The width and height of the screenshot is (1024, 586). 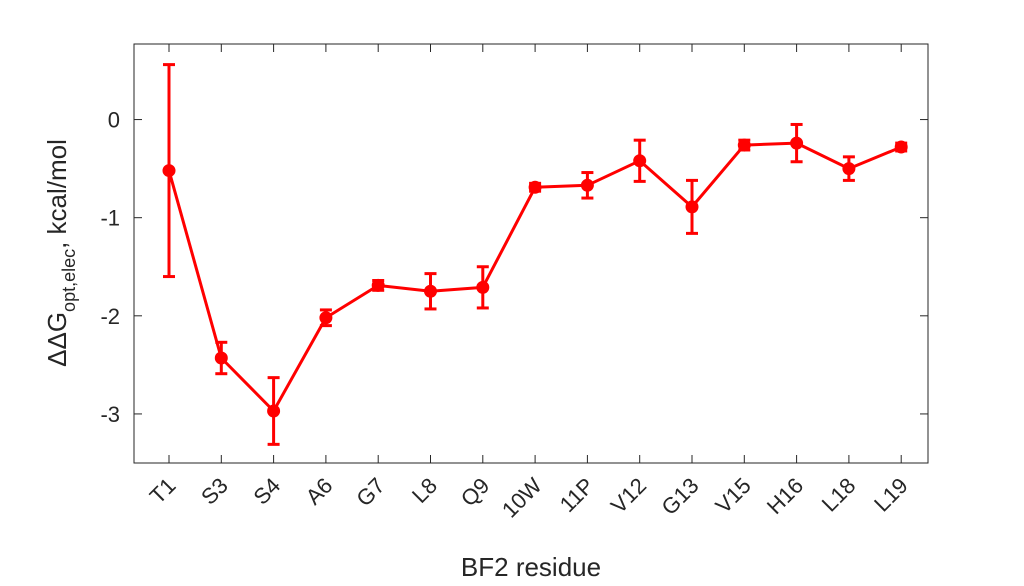 I want to click on x-tick-label: H16, so click(x=785, y=496).